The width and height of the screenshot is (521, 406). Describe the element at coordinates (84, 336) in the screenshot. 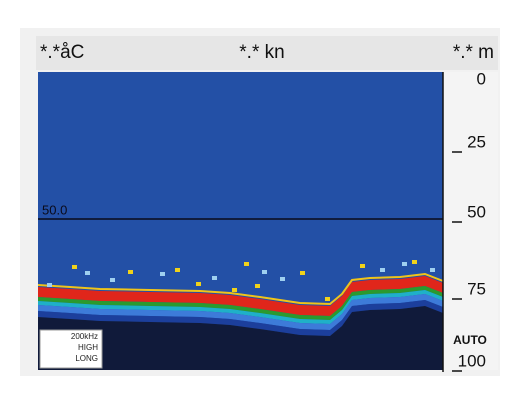

I see `info-line: 200kHz` at that location.